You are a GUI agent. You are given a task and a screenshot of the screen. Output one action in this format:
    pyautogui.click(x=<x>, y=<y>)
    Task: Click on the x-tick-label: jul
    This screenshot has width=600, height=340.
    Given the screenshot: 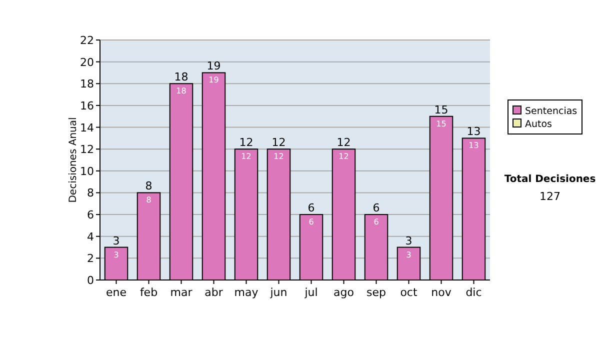 What is the action you would take?
    pyautogui.click(x=311, y=292)
    